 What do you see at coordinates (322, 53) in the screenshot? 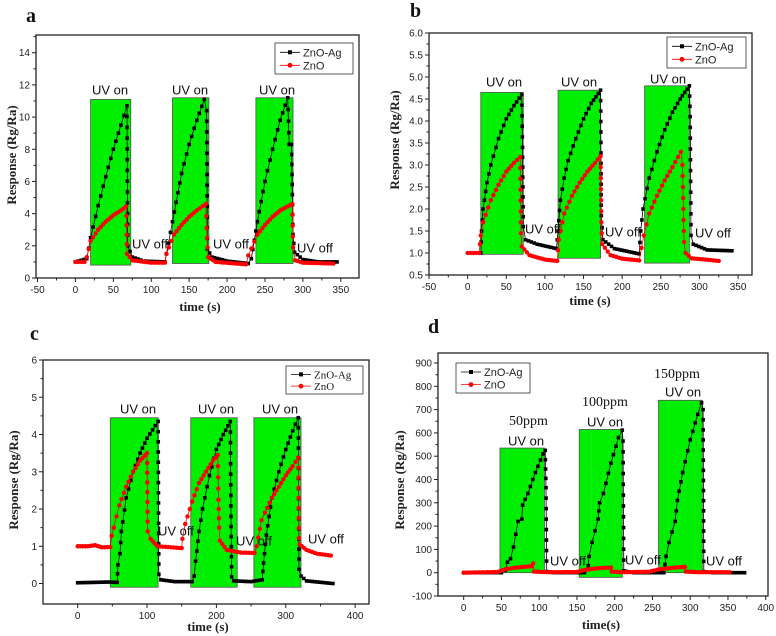
I see `legend-label: ZnO-Ag` at bounding box center [322, 53].